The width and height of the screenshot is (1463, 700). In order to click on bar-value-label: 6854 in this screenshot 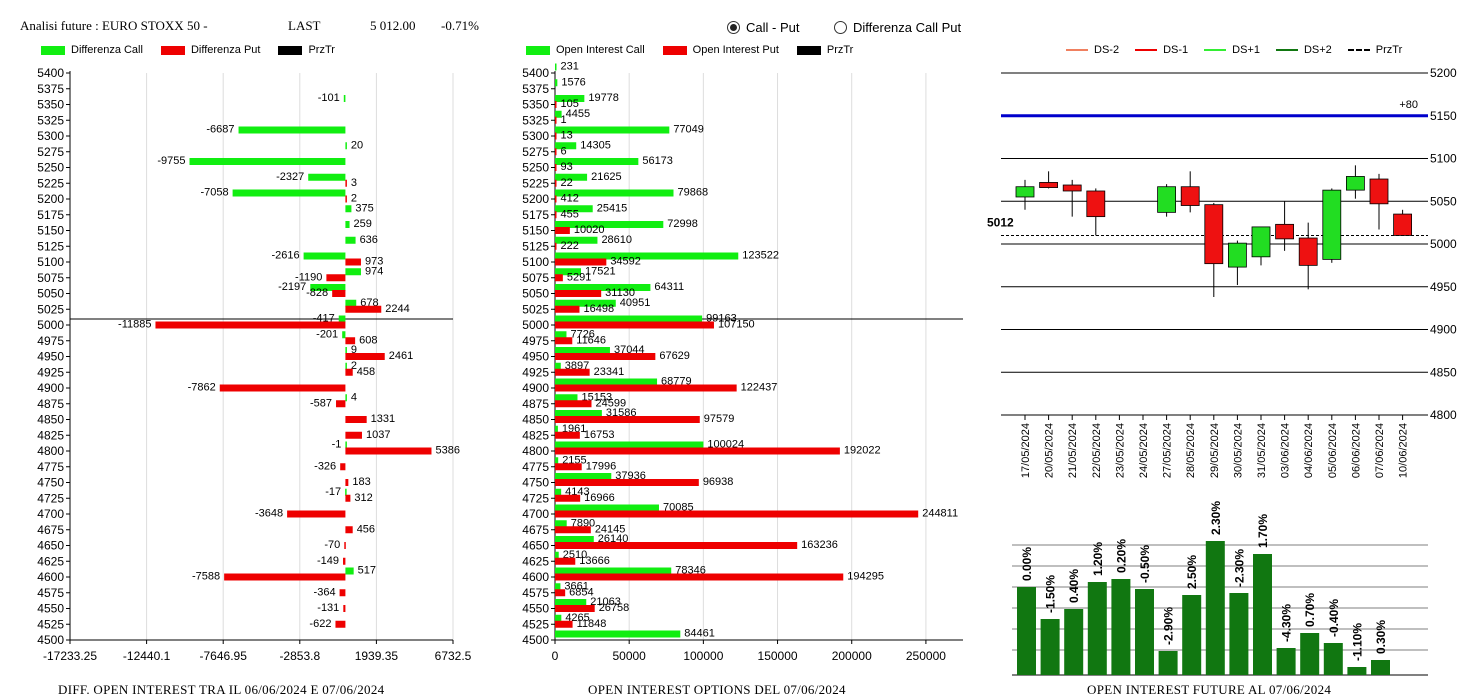, I will do `click(581, 592)`.